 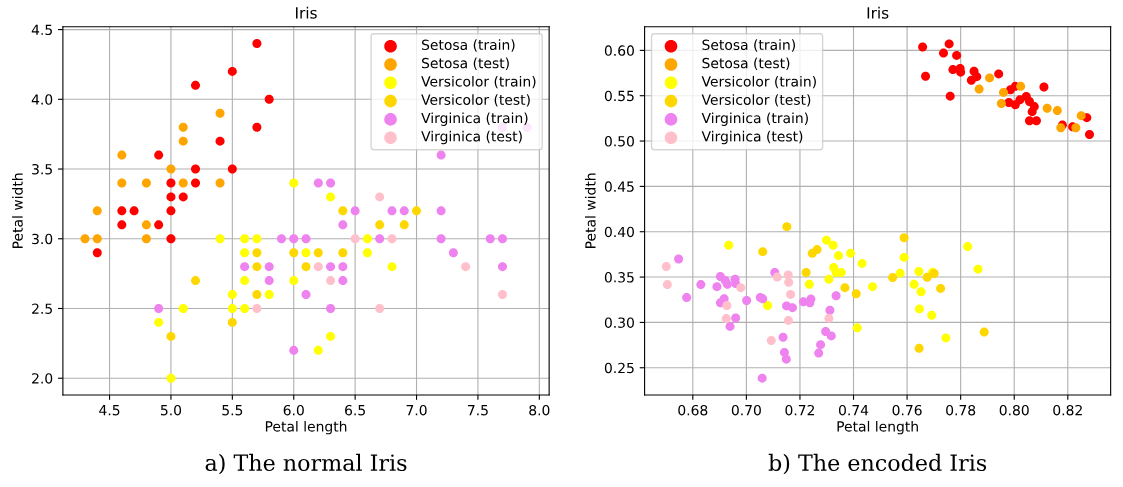 I want to click on x-tick-label: 0.68, so click(x=693, y=410).